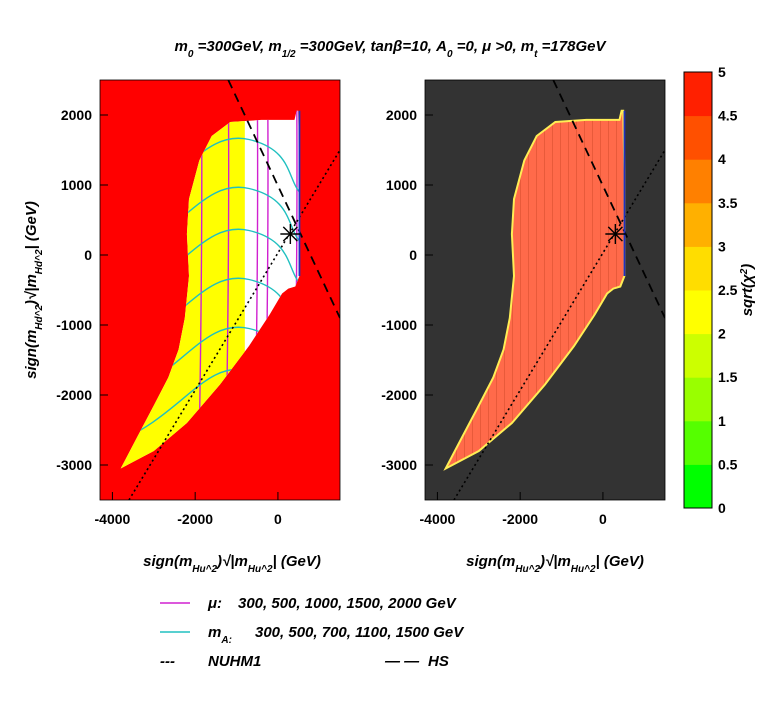  I want to click on legend-nuhm1-label: NUHM1, so click(234, 661).